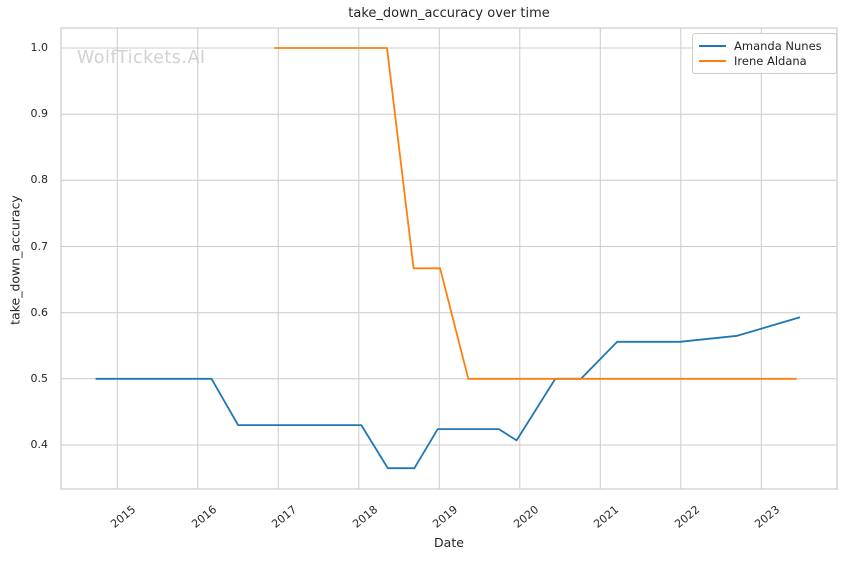 This screenshot has height=561, width=844. What do you see at coordinates (770, 61) in the screenshot?
I see `legend-label: Irene Aldana` at bounding box center [770, 61].